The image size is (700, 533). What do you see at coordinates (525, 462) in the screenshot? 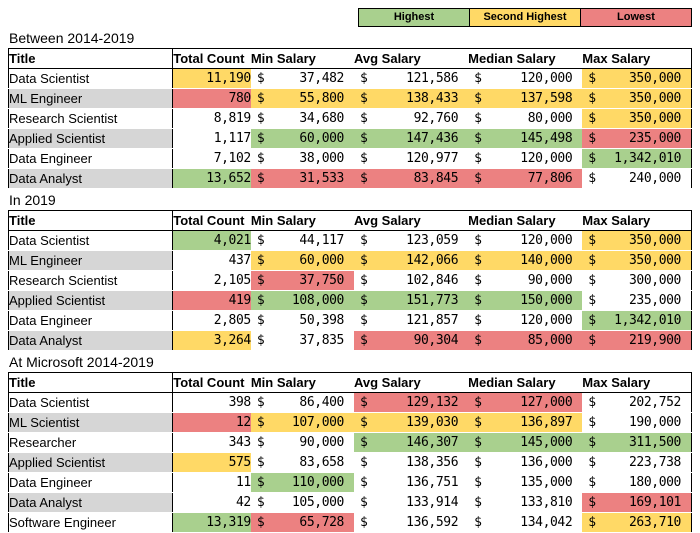
I see `median-salary-cell: $136,000` at bounding box center [525, 462].